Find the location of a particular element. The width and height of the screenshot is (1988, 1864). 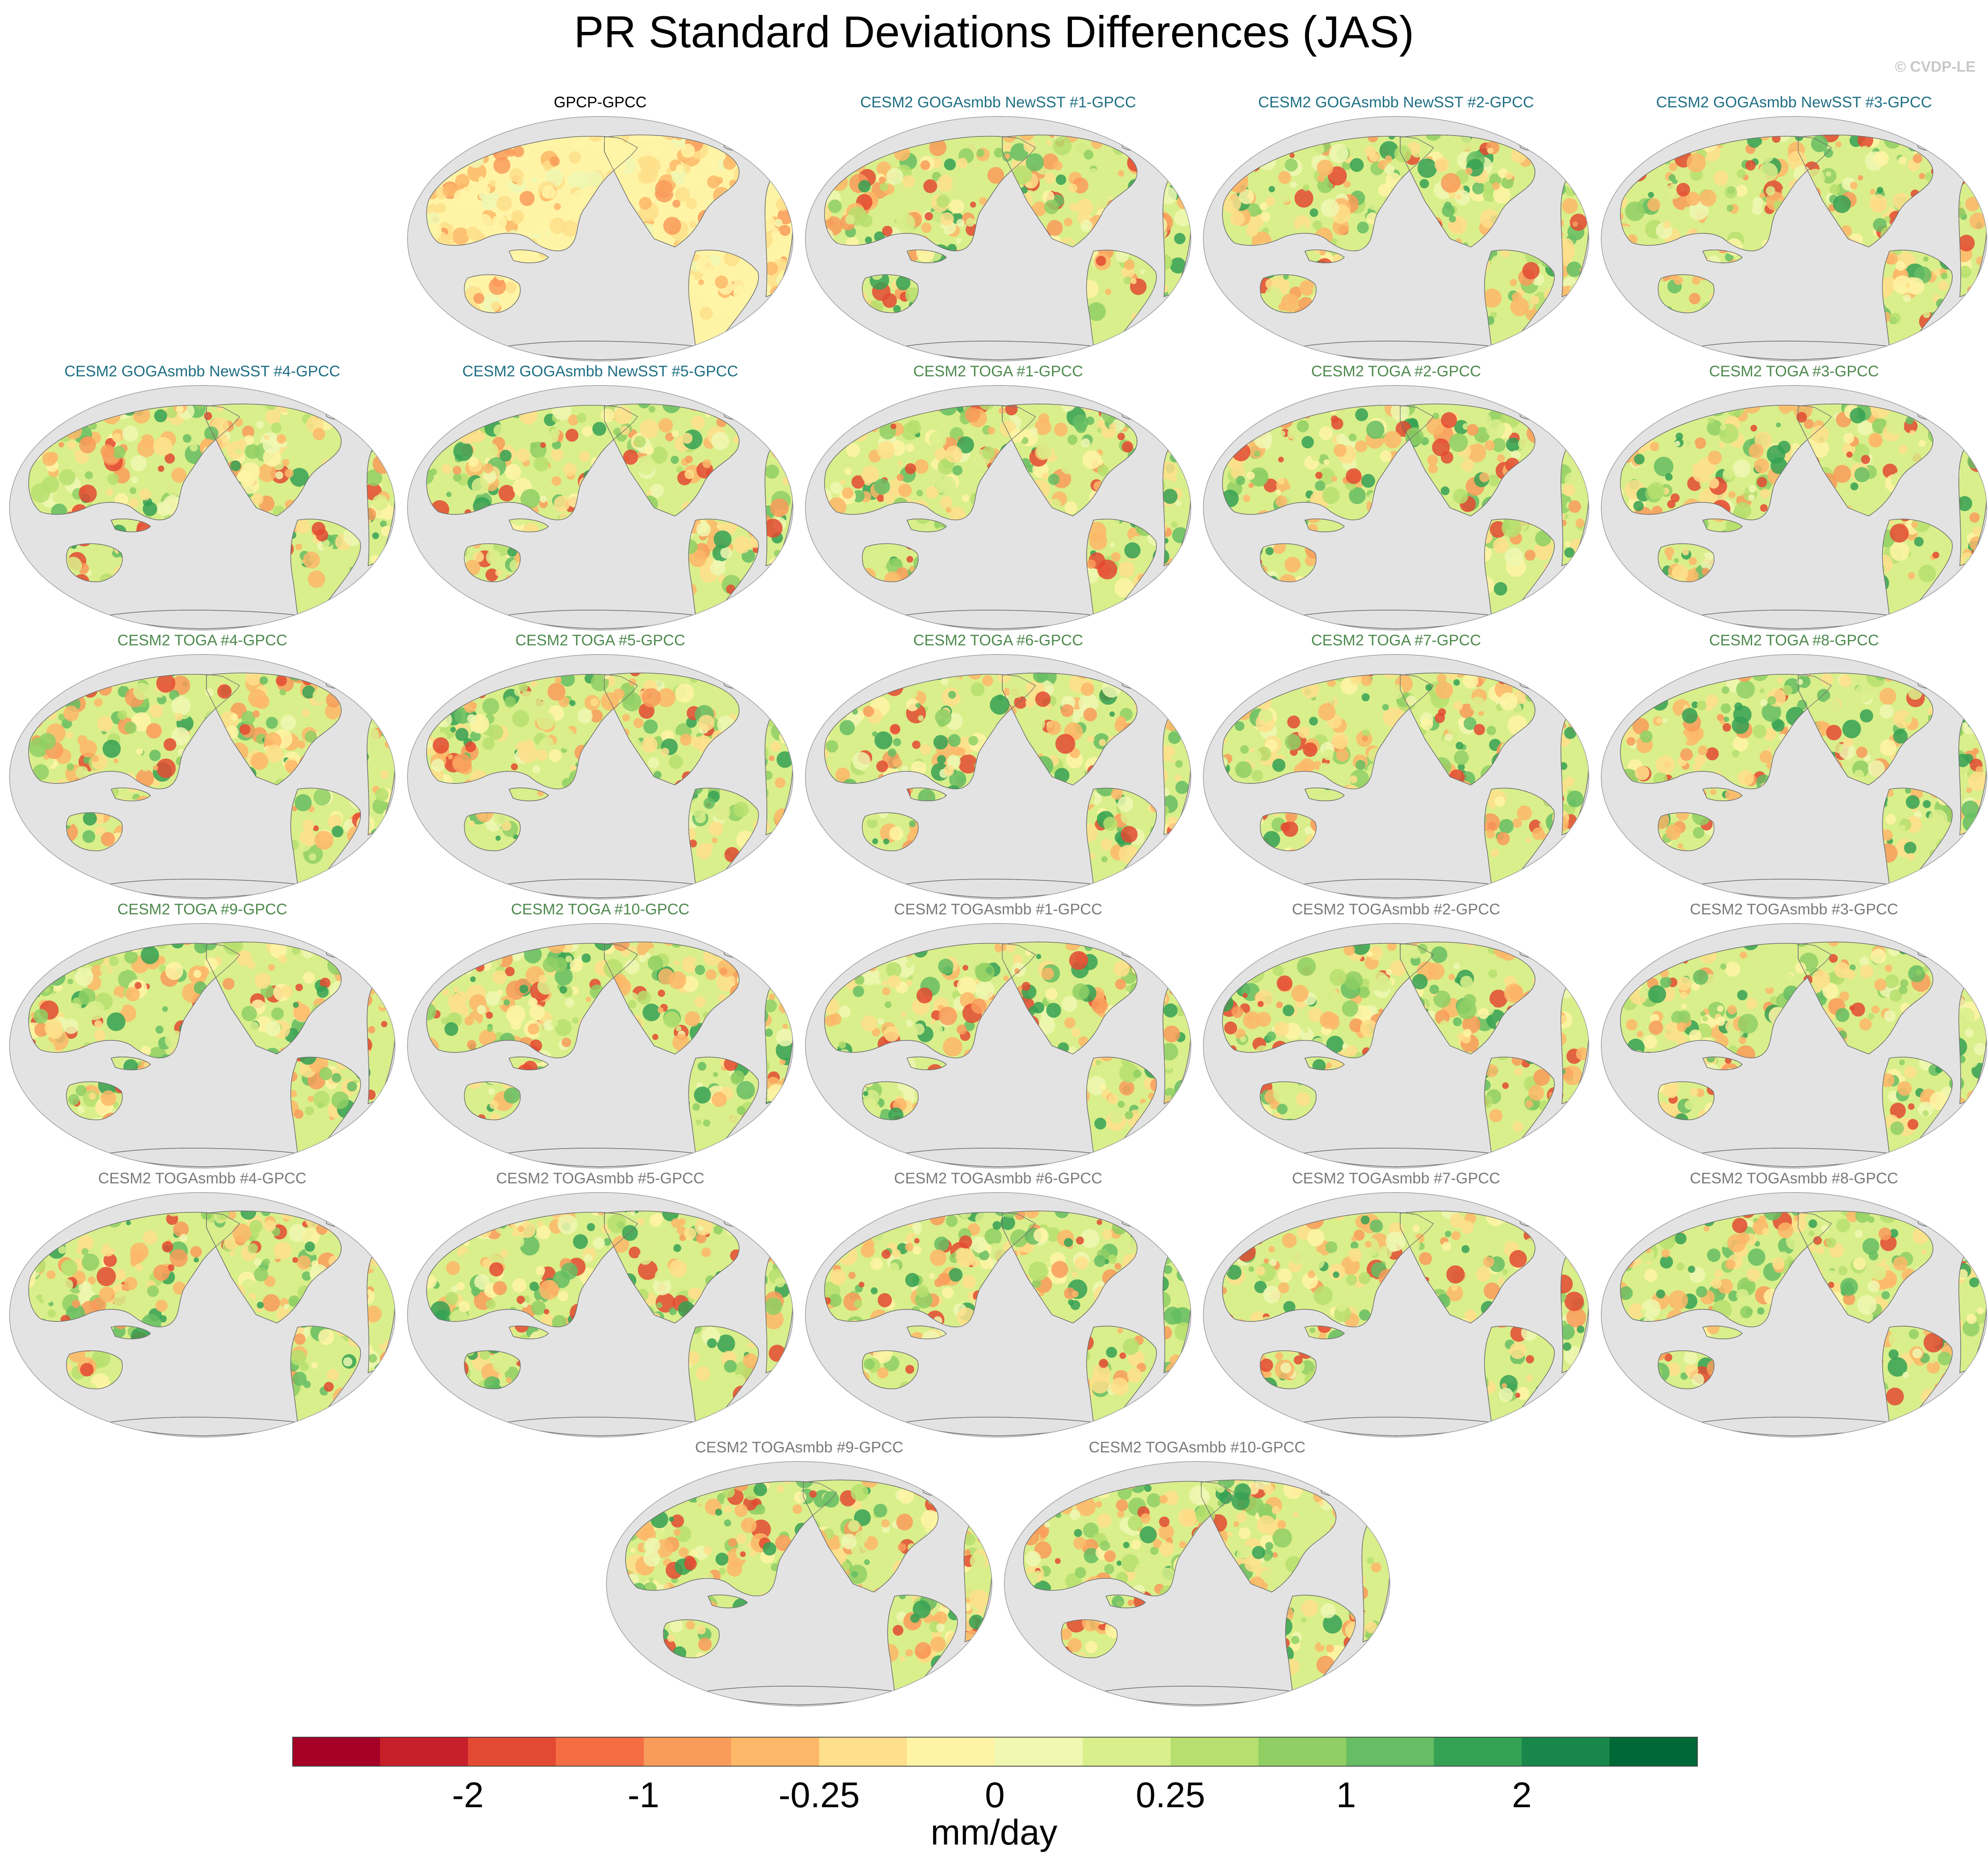

panel-title: CESM2 GOGAsmbb NewSST #3-GPCC is located at coordinates (1794, 102).